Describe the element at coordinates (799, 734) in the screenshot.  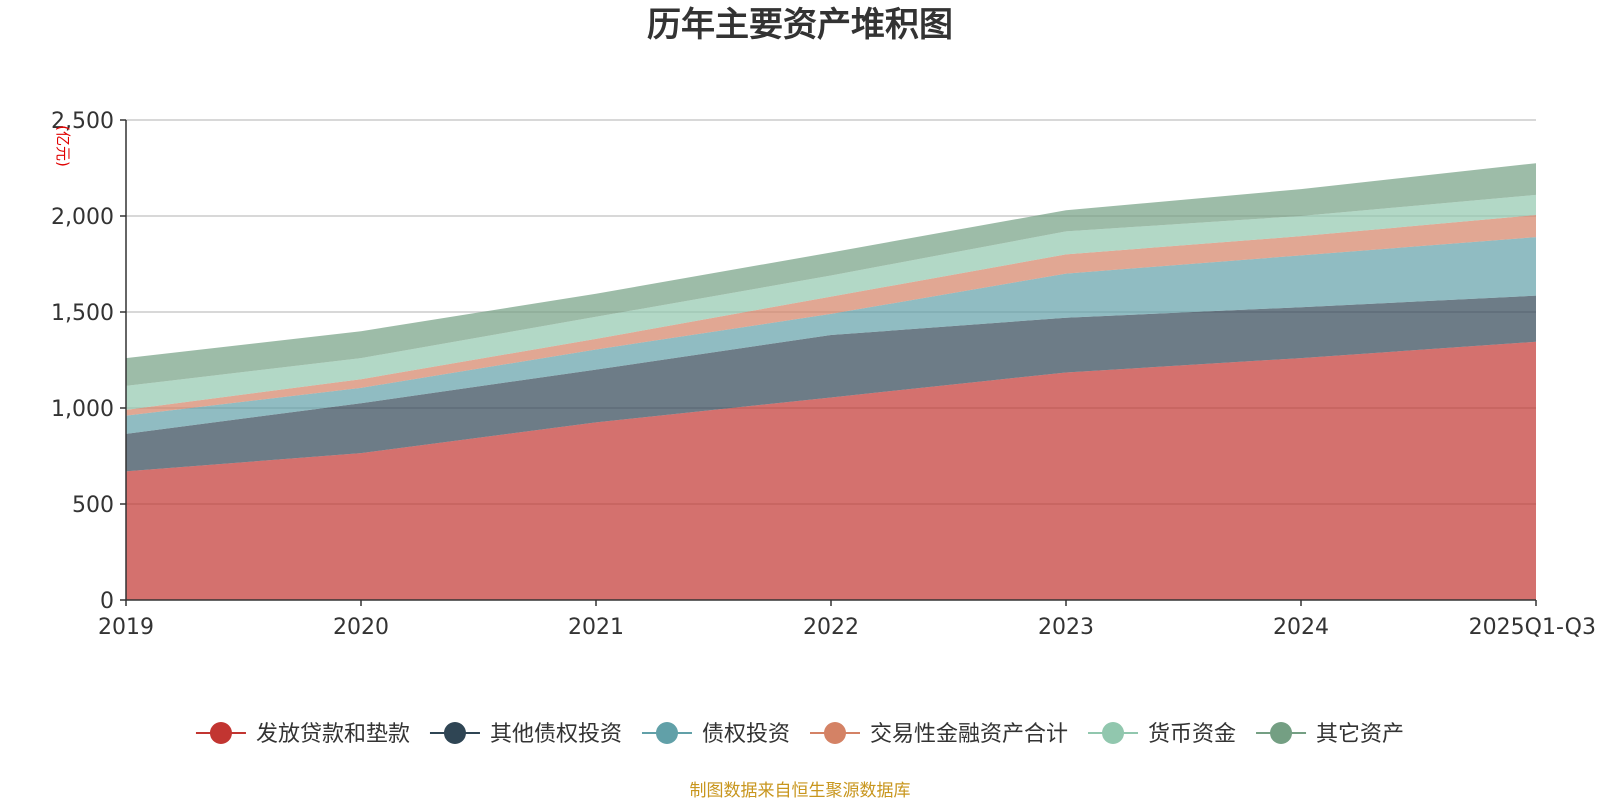
I see `legend: 发放贷款和垫款 其他债权投资 债权投资 交易性金融资产合计 货币资金 其它资产` at that location.